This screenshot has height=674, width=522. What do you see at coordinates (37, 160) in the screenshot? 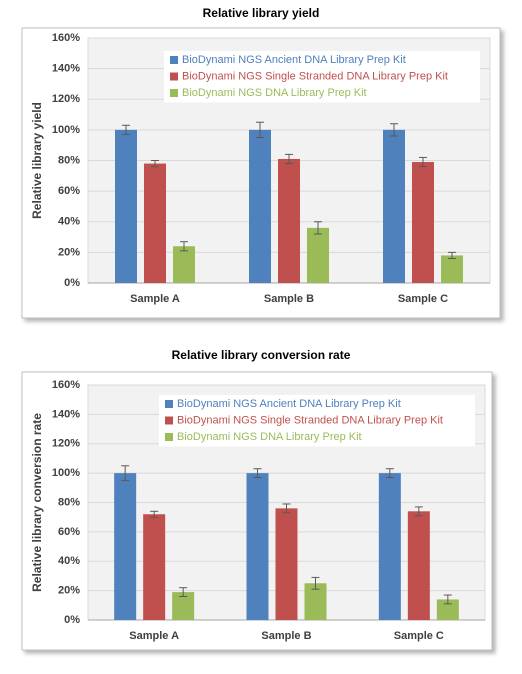
I see `y-axis-label: Relative library yield` at bounding box center [37, 160].